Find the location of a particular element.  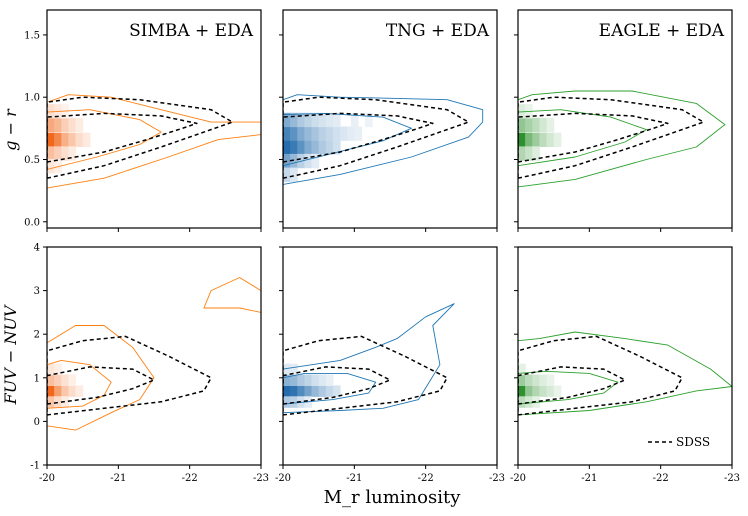

legend-label-sdss: SDSS is located at coordinates (693, 442).